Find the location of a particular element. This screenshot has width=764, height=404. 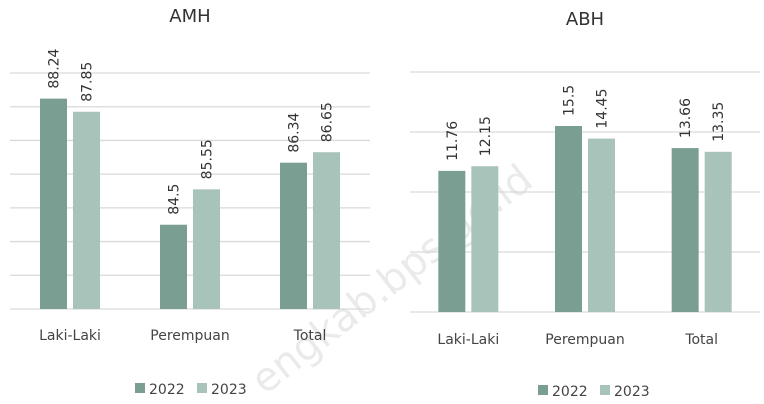

data-label: 15.5 is located at coordinates (570, 100).